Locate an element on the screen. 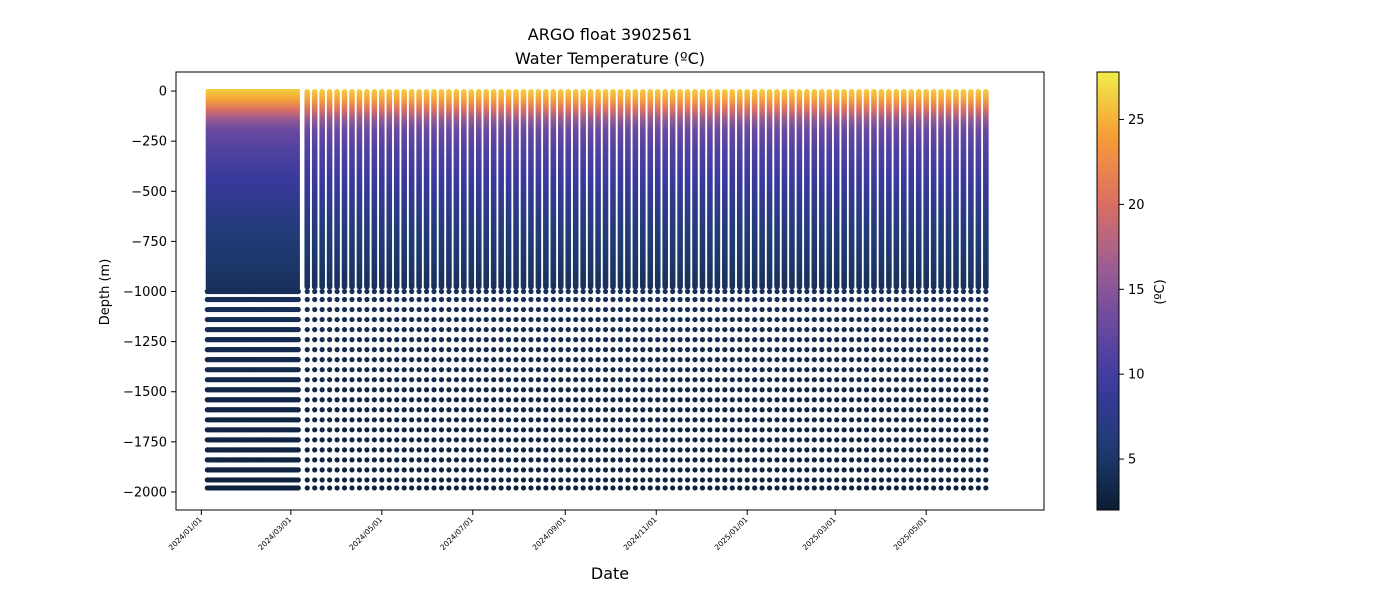  colorbar-tick-label: 5 is located at coordinates (1132, 460).